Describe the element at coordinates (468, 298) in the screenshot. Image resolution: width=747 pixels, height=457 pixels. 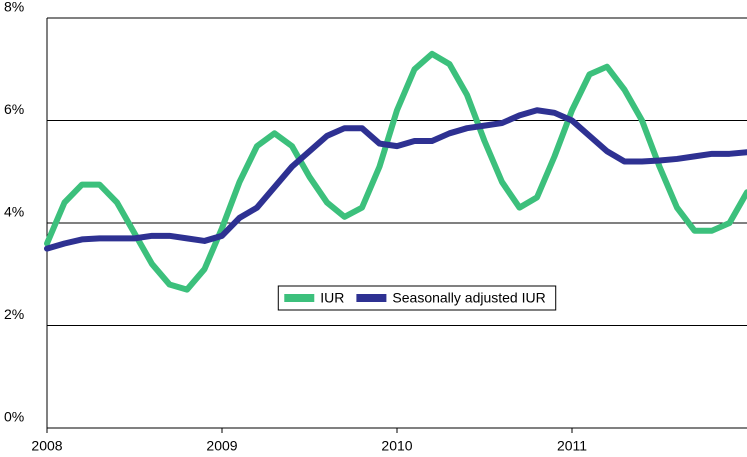
I see `legend-label: Seasonally adjusted IUR` at that location.